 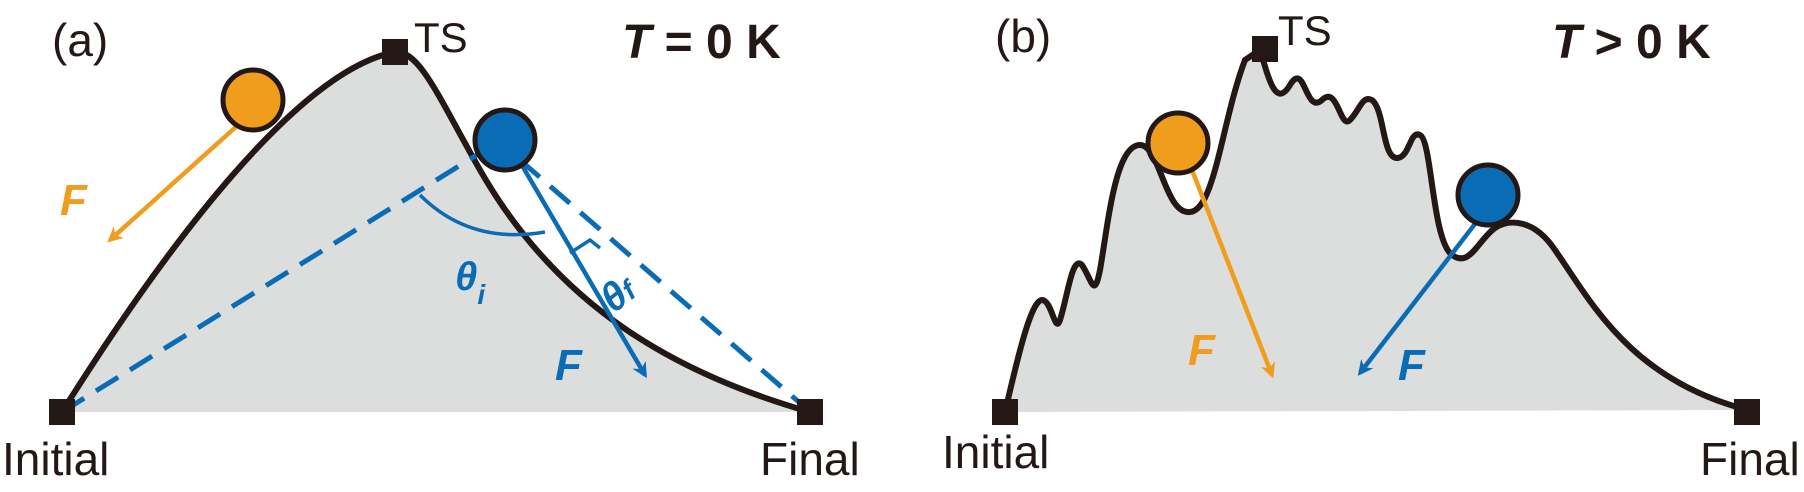 I want to click on panel-b-initial-marker, so click(x=1005, y=412).